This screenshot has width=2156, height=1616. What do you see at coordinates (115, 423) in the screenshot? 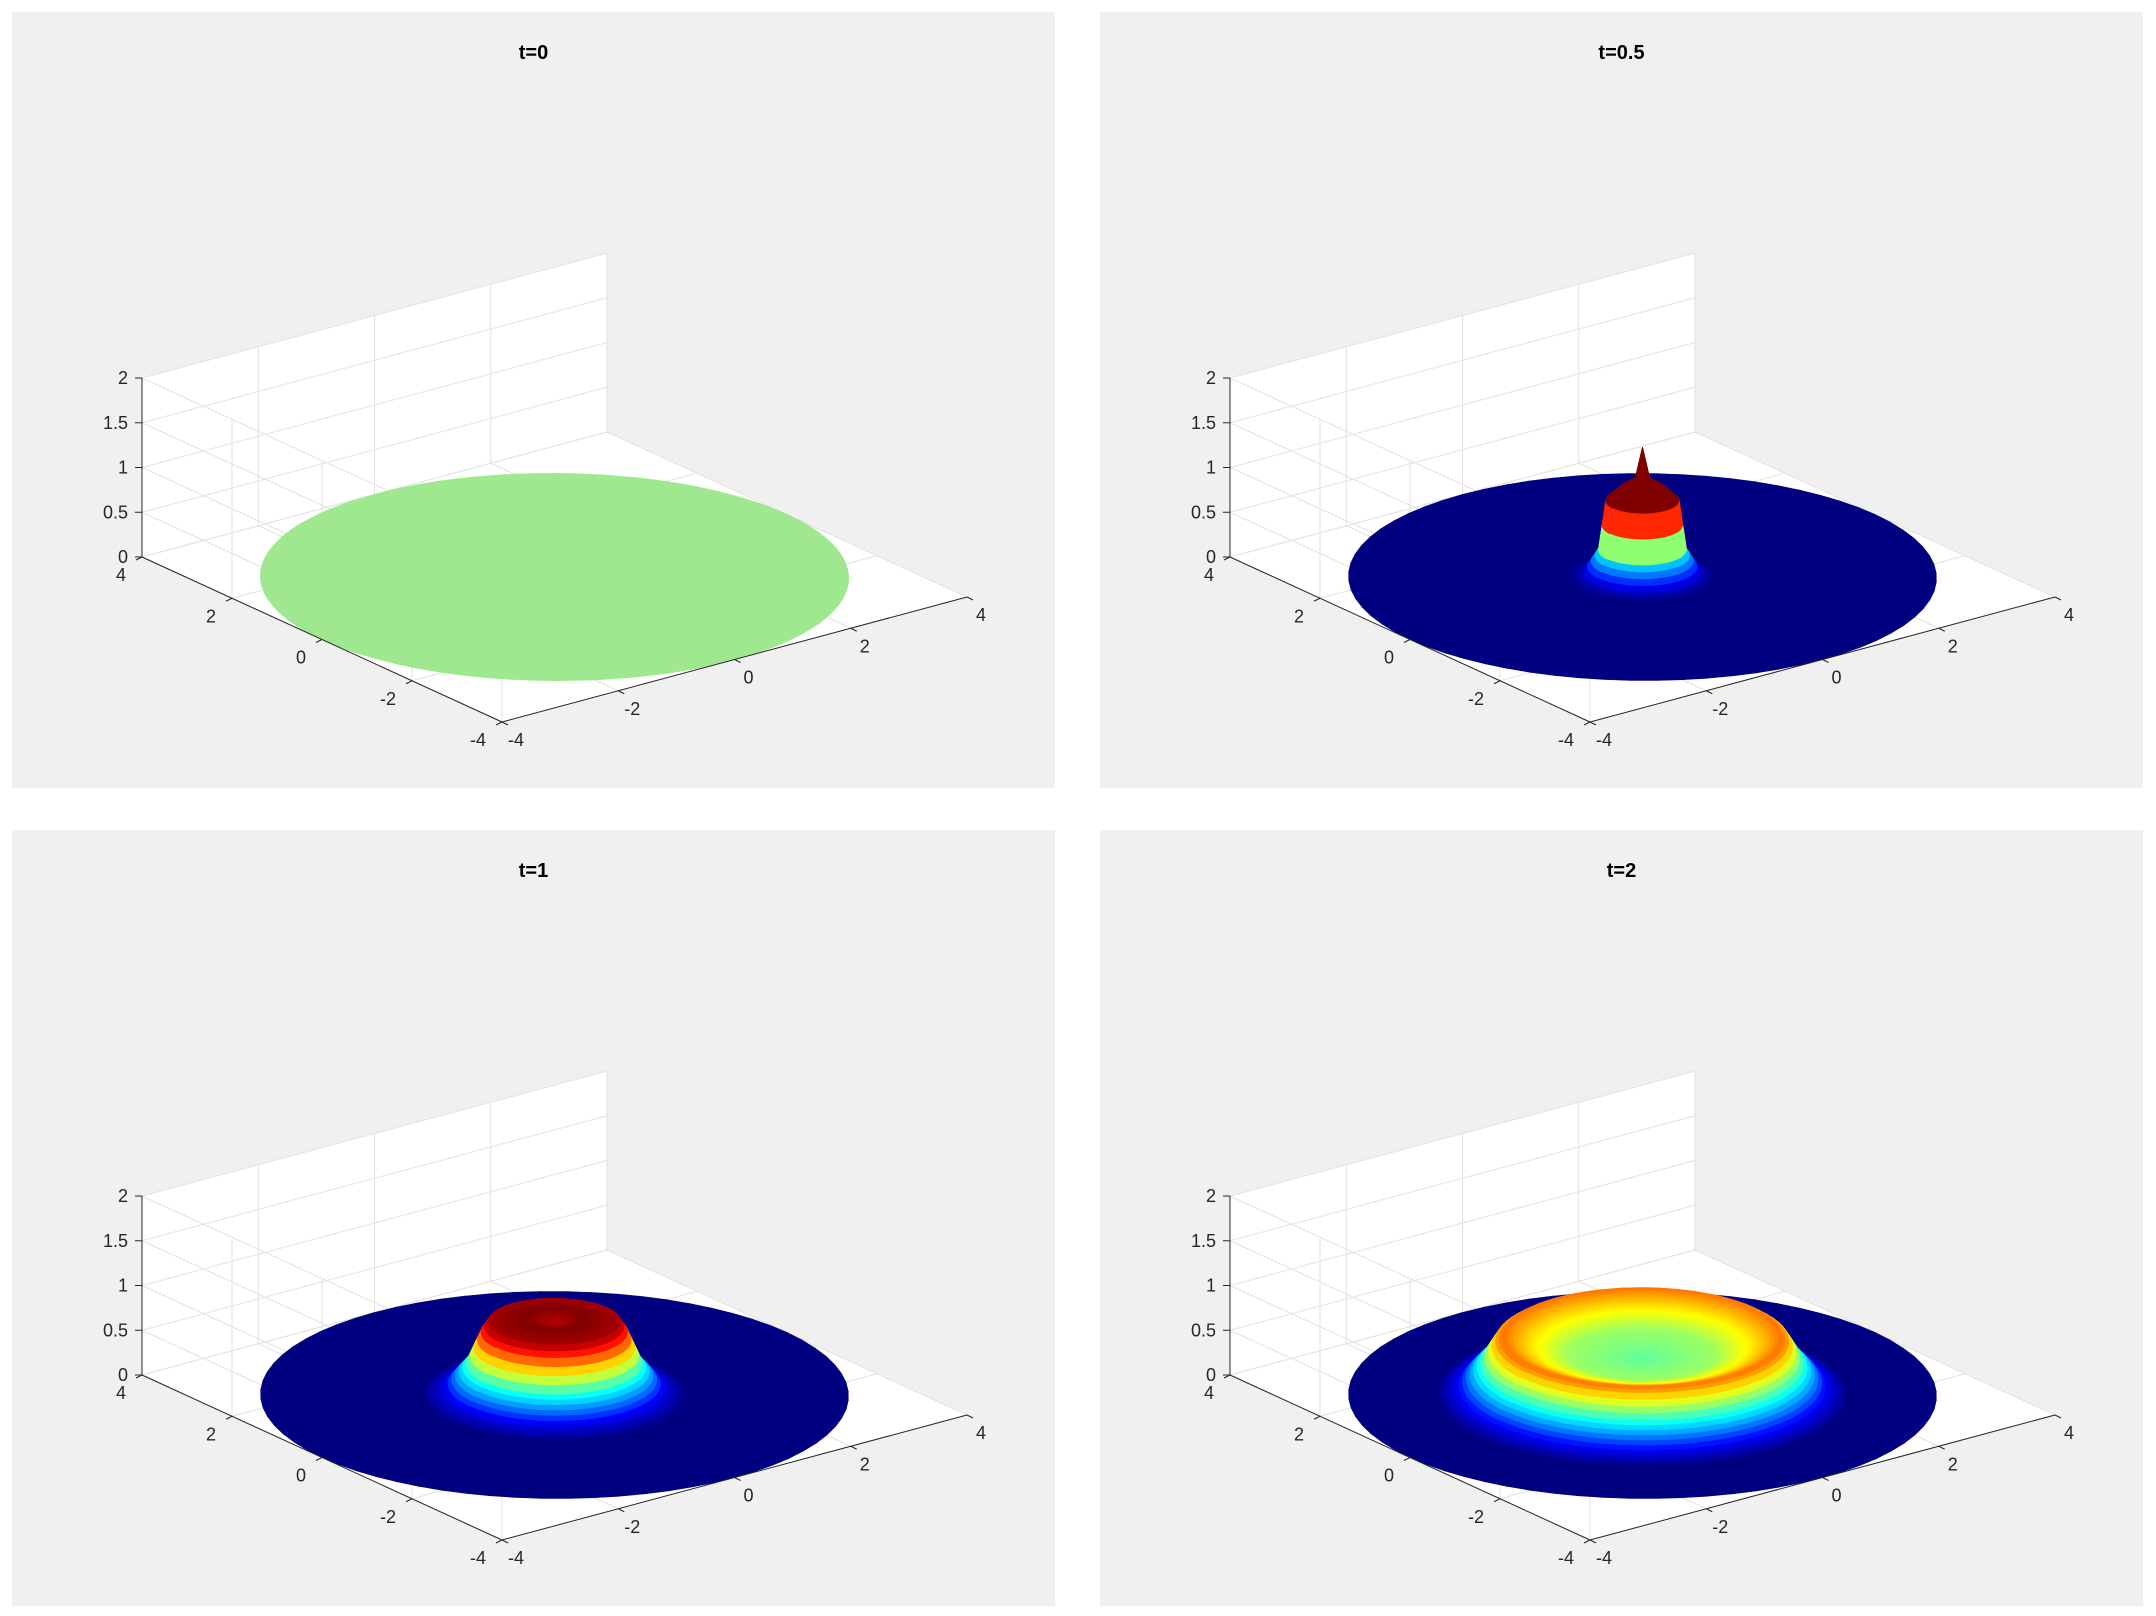
I see `z-tick-label: 1.5` at bounding box center [115, 423].